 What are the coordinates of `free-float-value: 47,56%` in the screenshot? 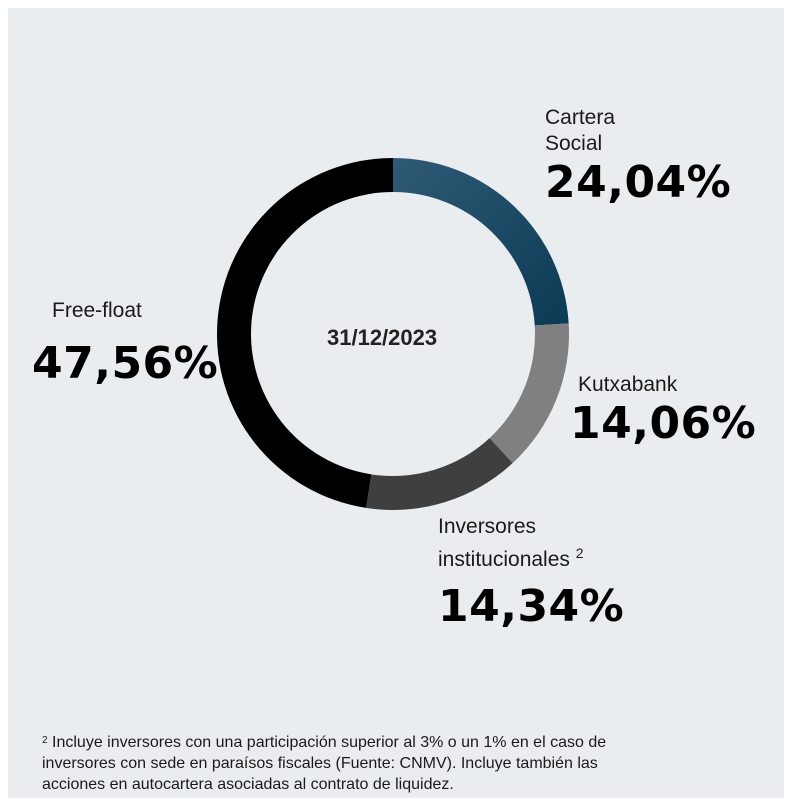 It's located at (125, 363).